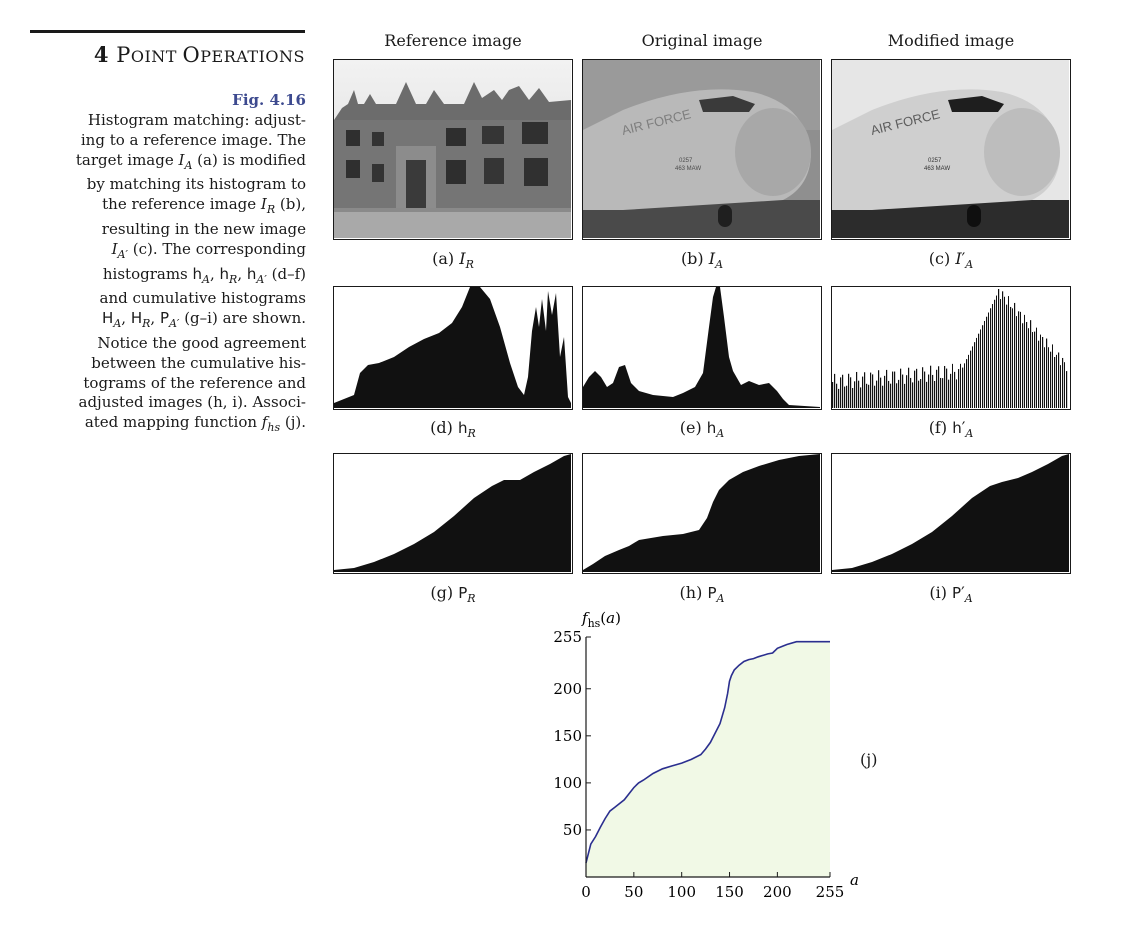  What do you see at coordinates (939, 258) in the screenshot?
I see `label-c: (c)` at bounding box center [939, 258].